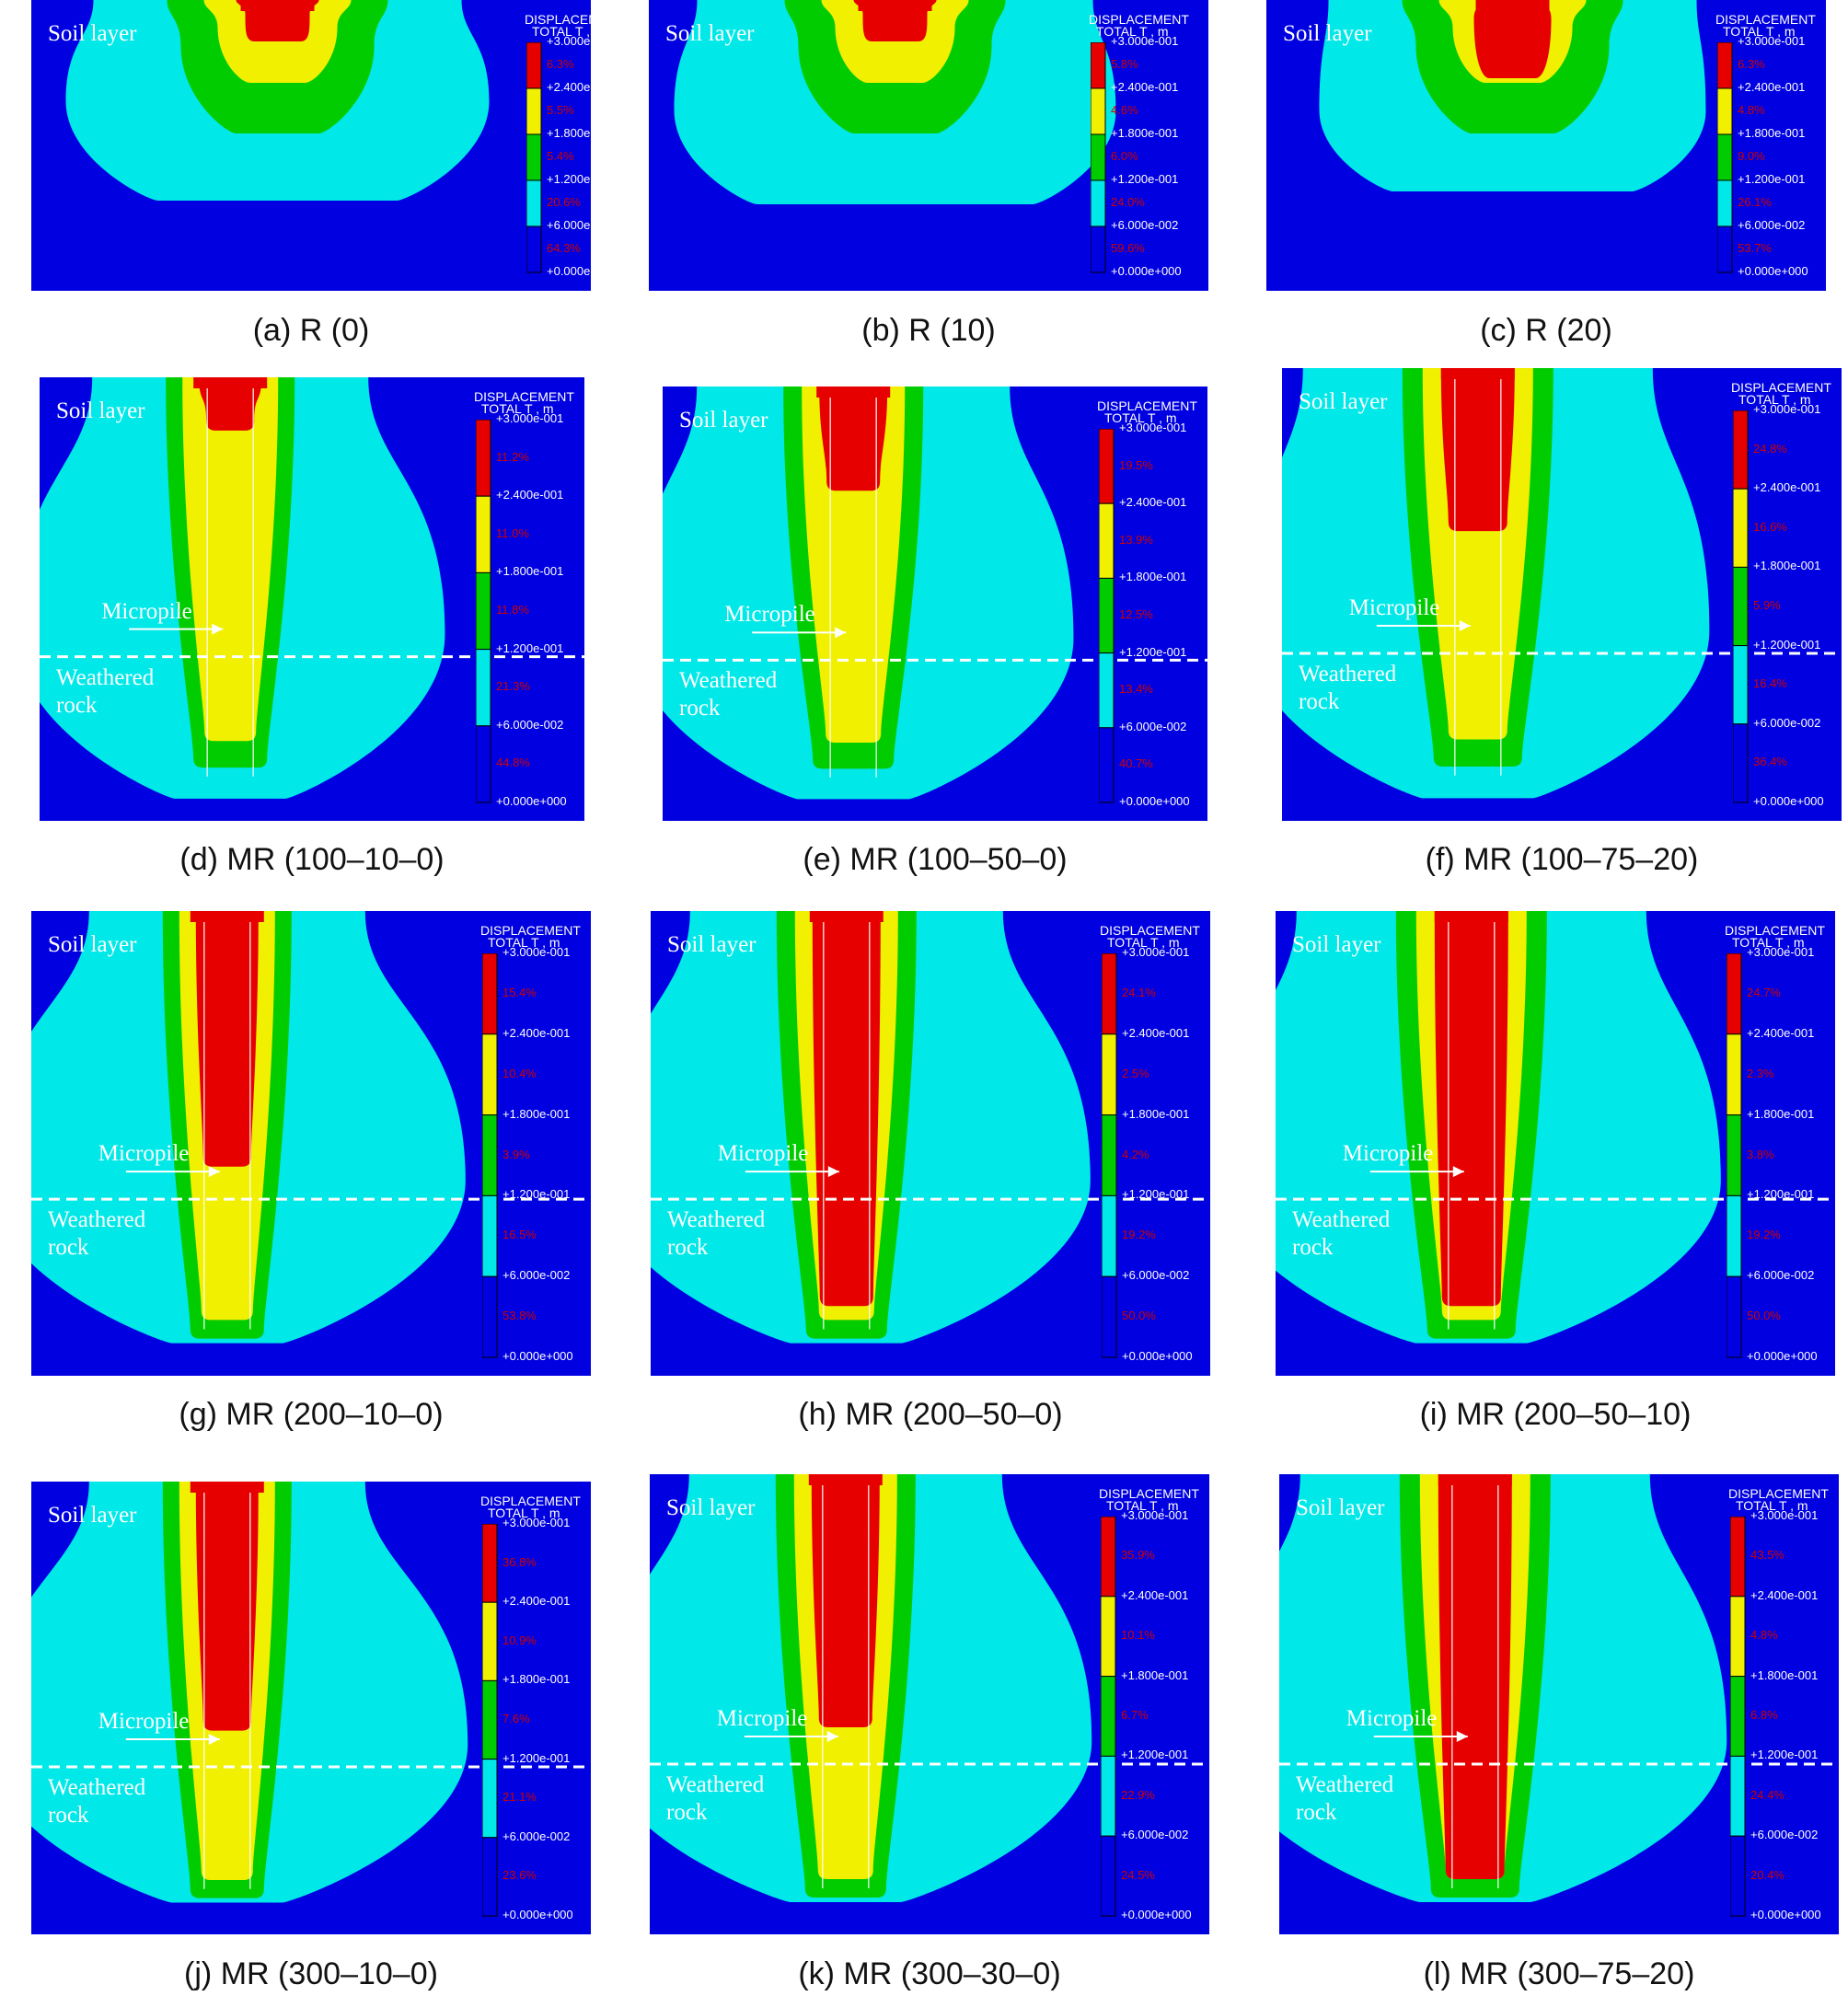  What do you see at coordinates (230, 559) in the screenshot?
I see `yellow-zone` at bounding box center [230, 559].